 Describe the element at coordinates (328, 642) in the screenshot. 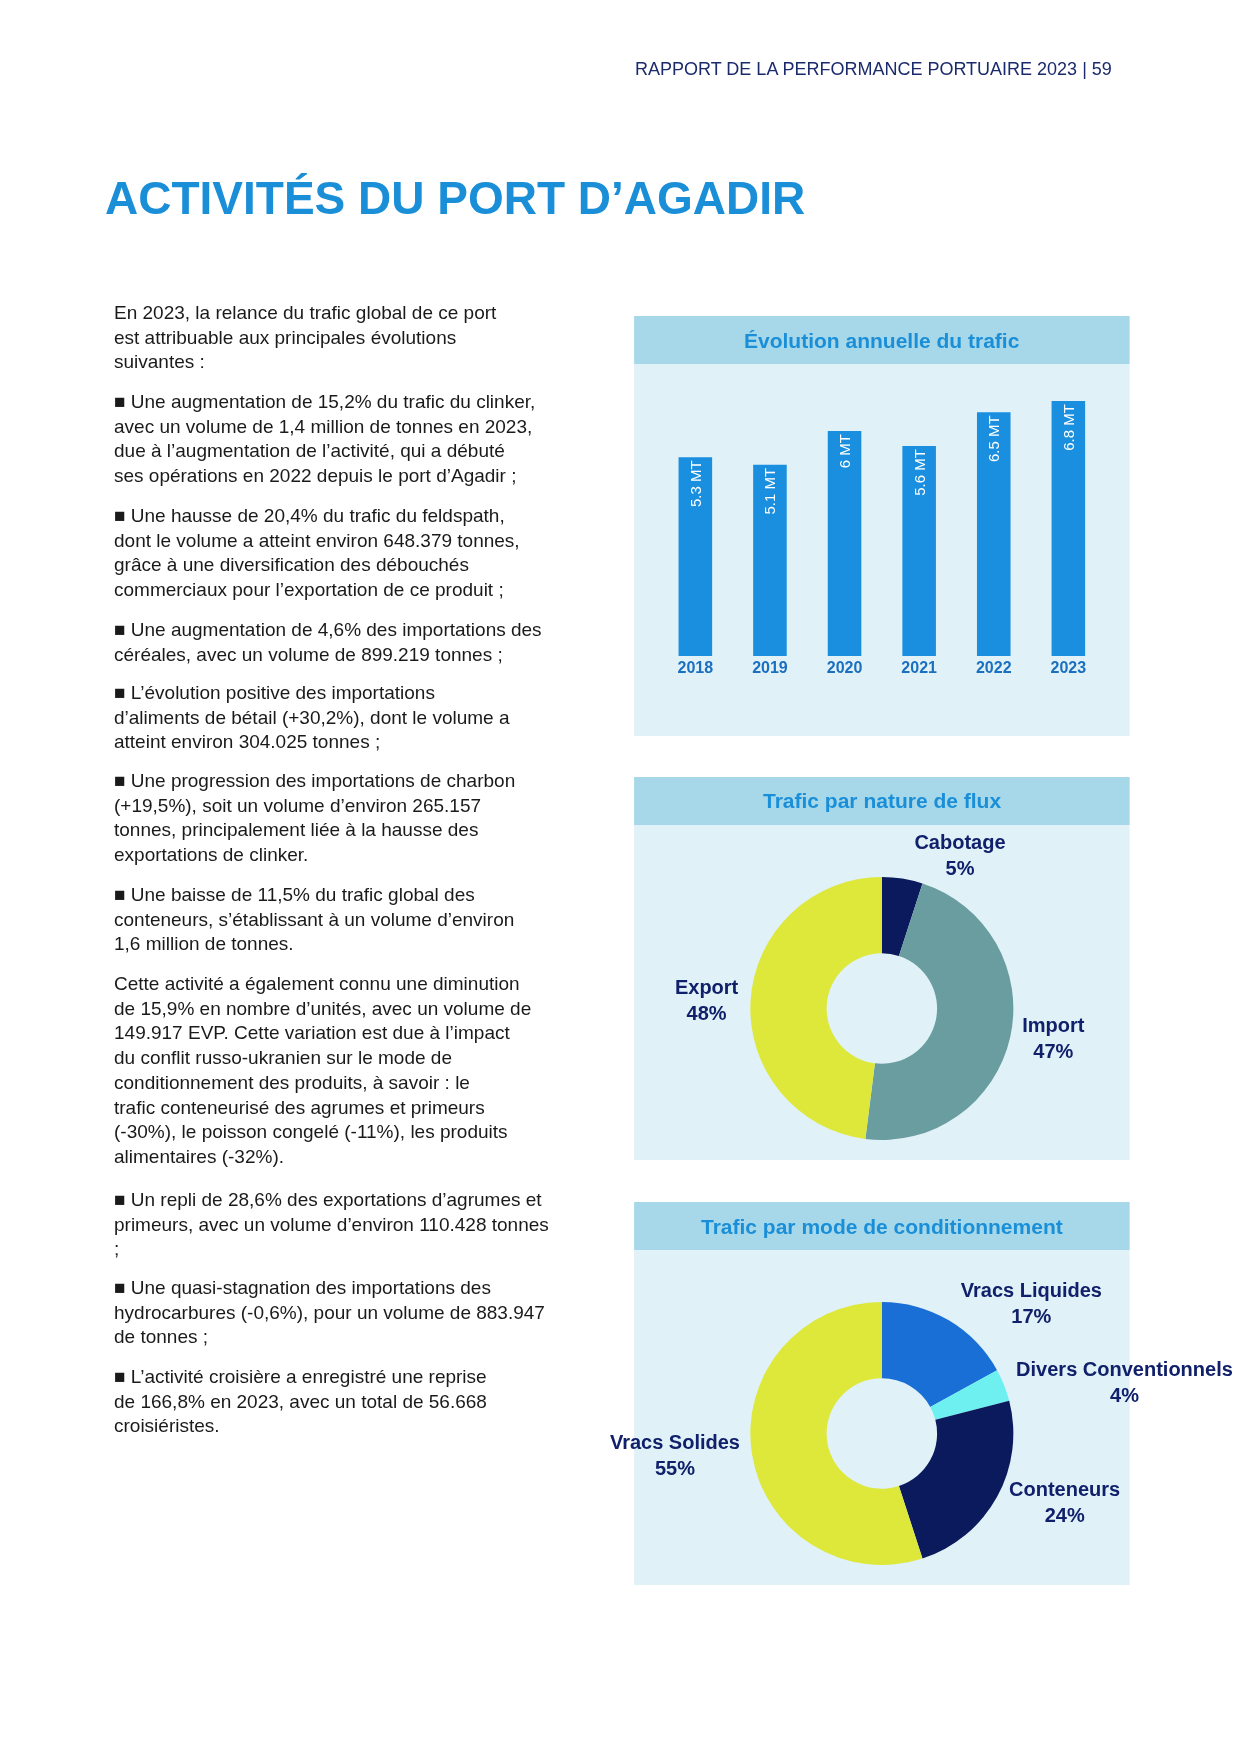

I see `text: ■ Une augmentation de 4,6% des importations des céréales, avec un volume de 899.219 tonnes ;` at that location.